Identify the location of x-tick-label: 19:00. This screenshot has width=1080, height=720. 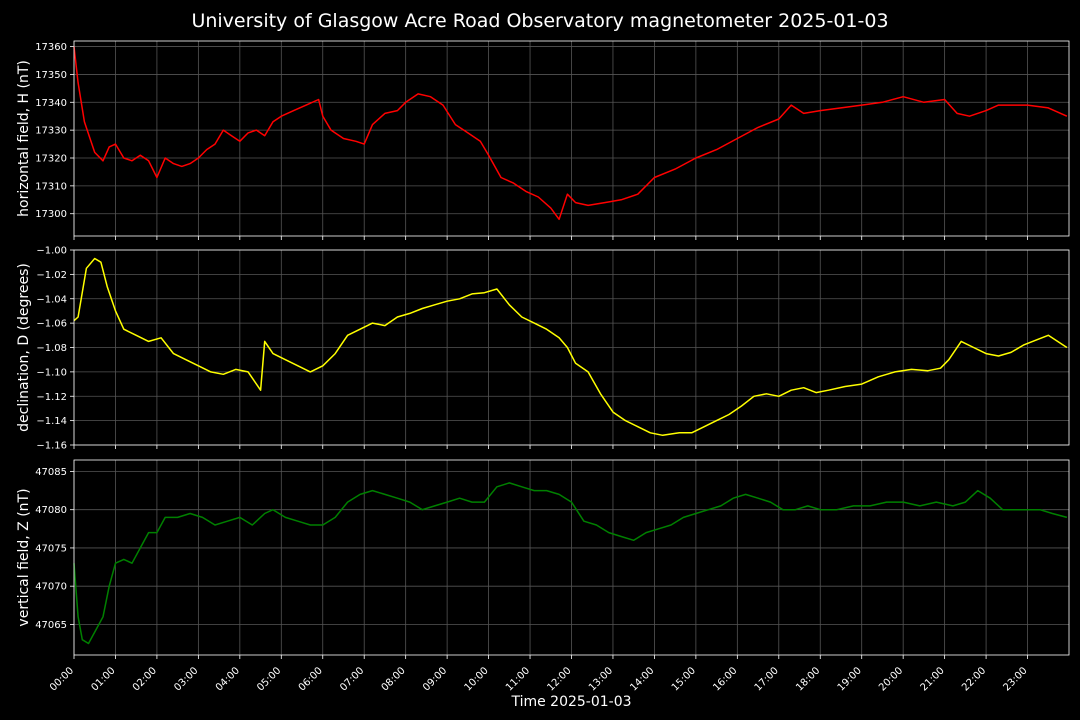
(850, 679).